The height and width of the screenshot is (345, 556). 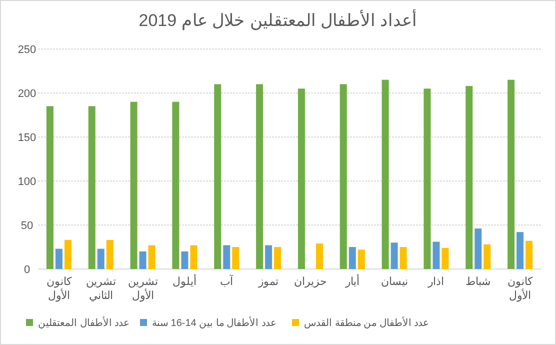 What do you see at coordinates (310, 282) in the screenshot?
I see `x-tick-label: حزيران` at bounding box center [310, 282].